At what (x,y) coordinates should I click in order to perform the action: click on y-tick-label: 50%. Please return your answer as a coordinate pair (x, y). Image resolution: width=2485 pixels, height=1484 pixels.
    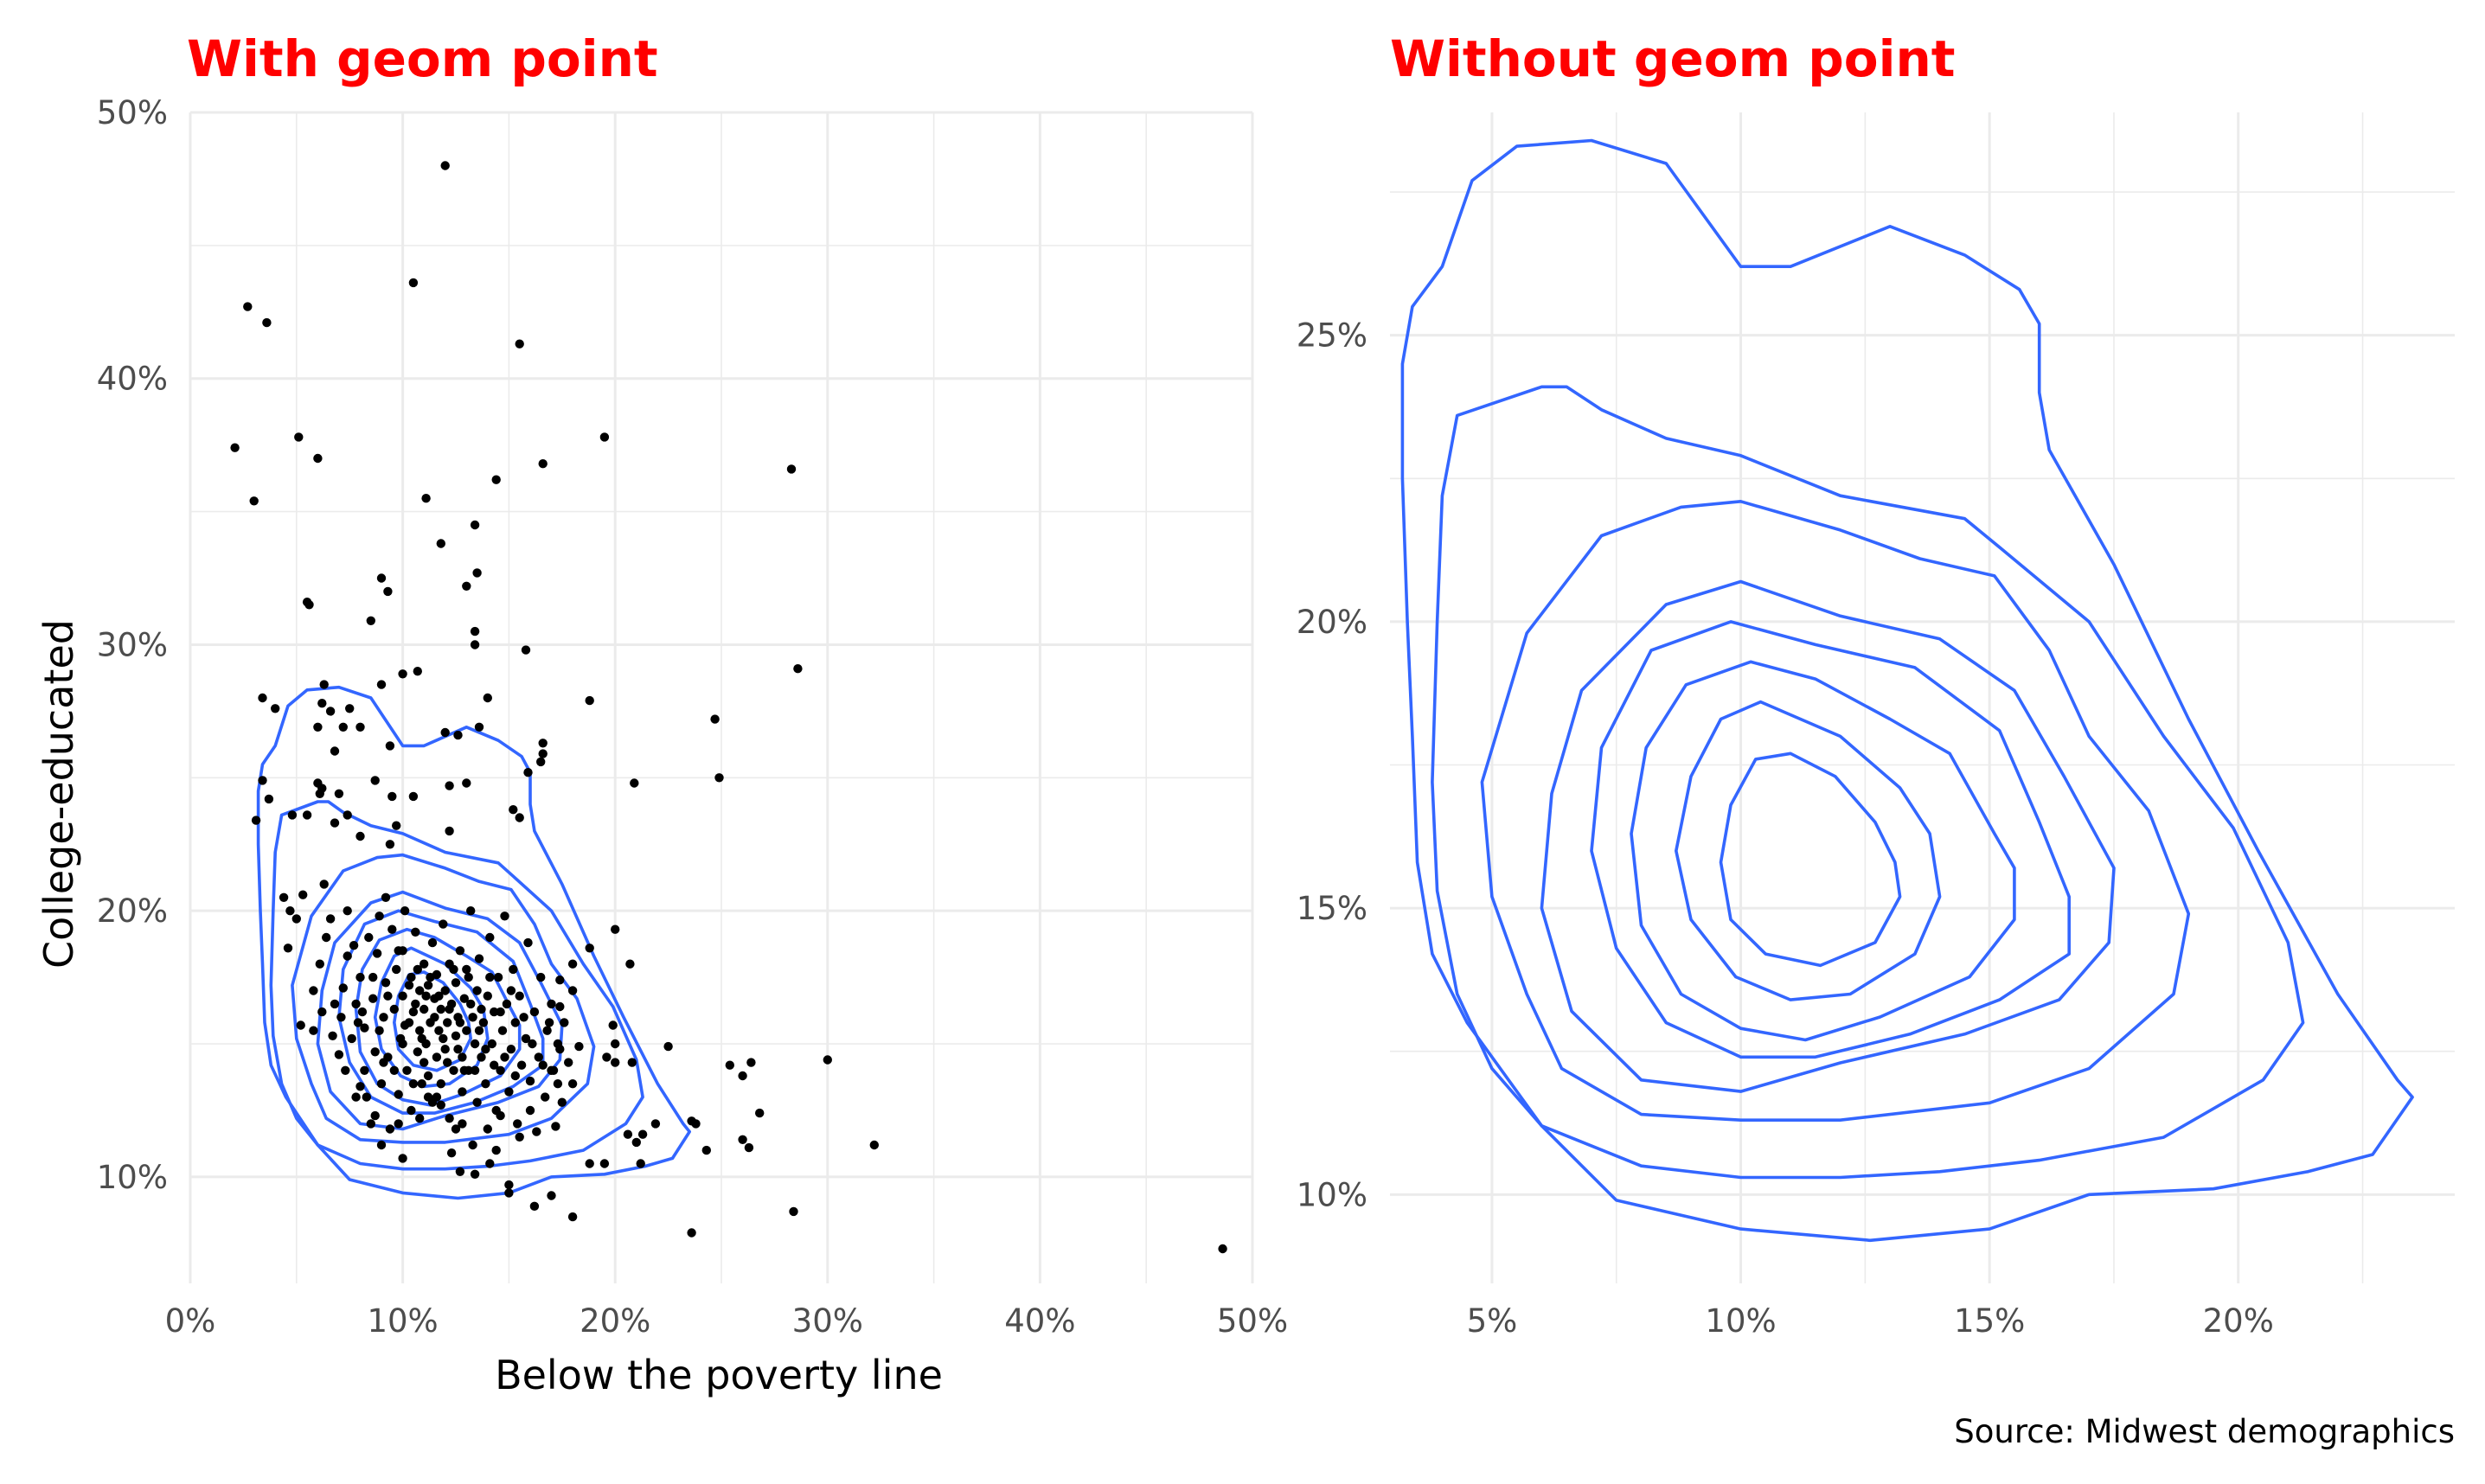
    Looking at the image, I should click on (132, 113).